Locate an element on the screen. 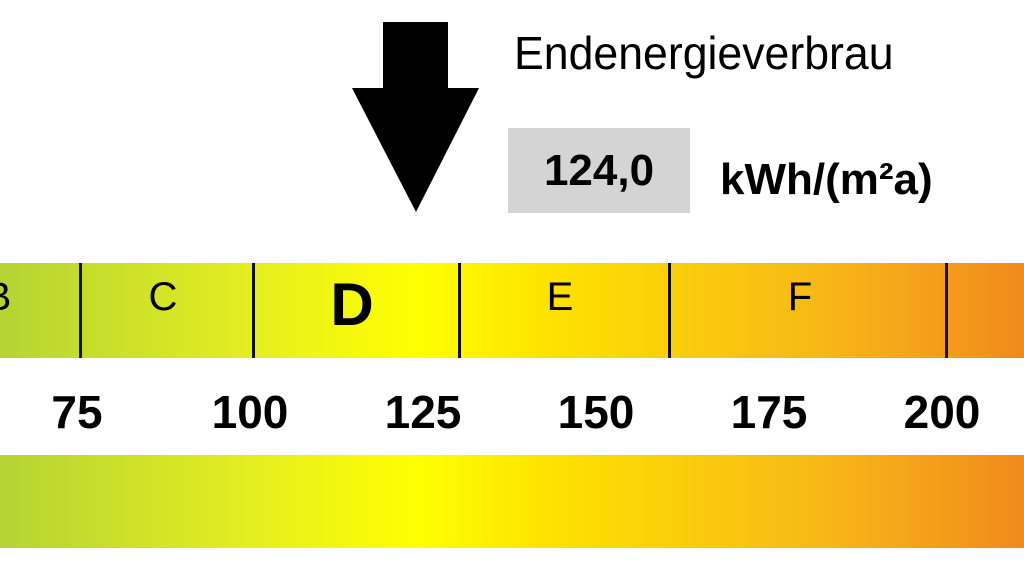 This screenshot has height=576, width=1024. class-label-f: F is located at coordinates (800, 297).